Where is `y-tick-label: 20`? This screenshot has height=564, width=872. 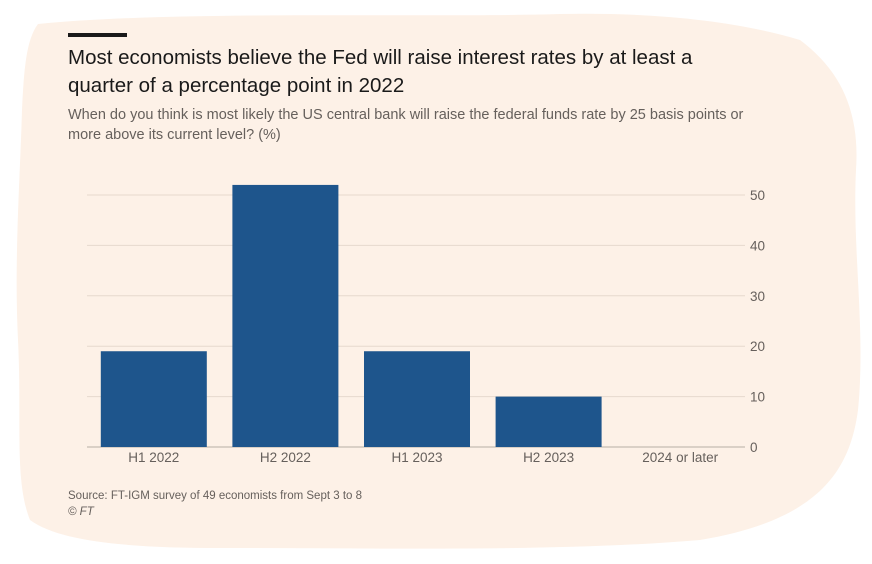 y-tick-label: 20 is located at coordinates (757, 346).